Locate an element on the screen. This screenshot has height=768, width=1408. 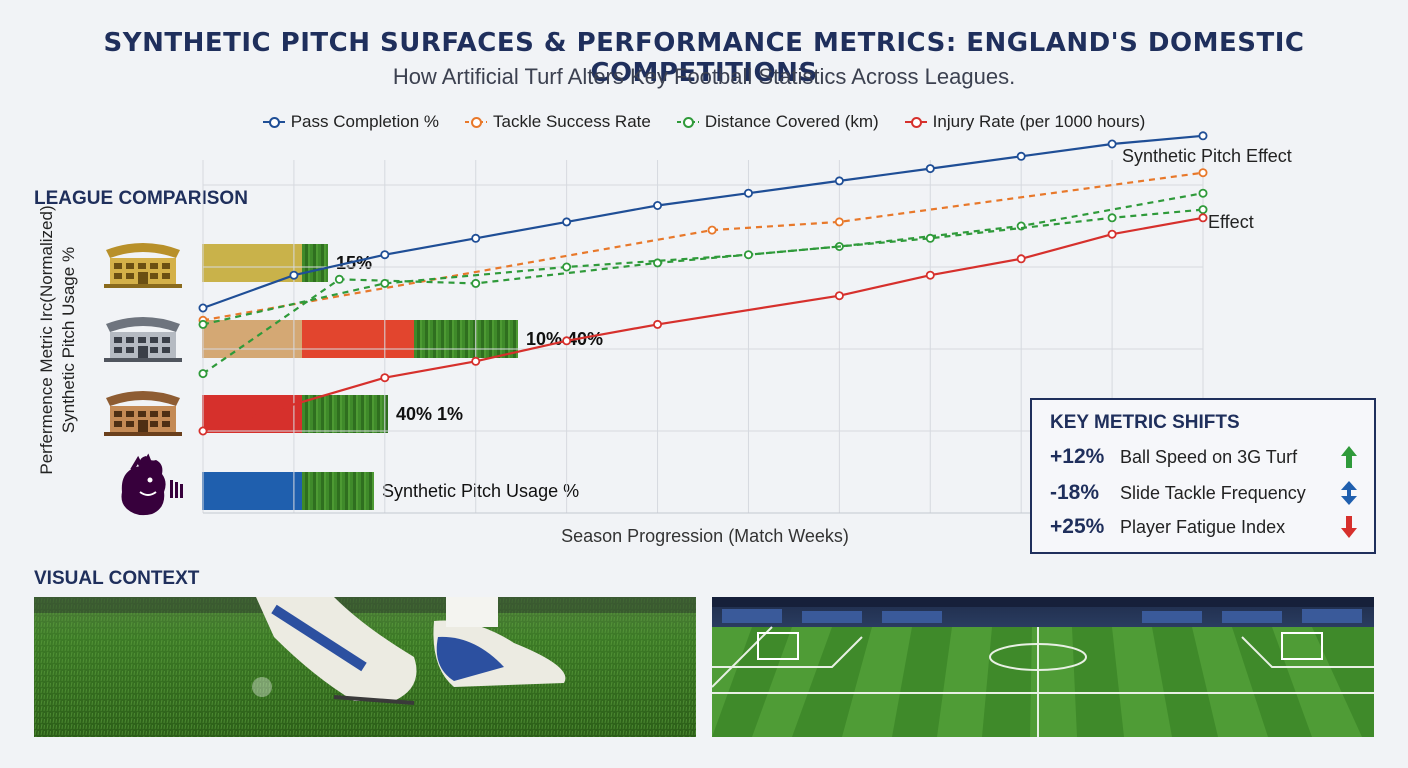
stadium-gold-icon is located at coordinates (143, 265).